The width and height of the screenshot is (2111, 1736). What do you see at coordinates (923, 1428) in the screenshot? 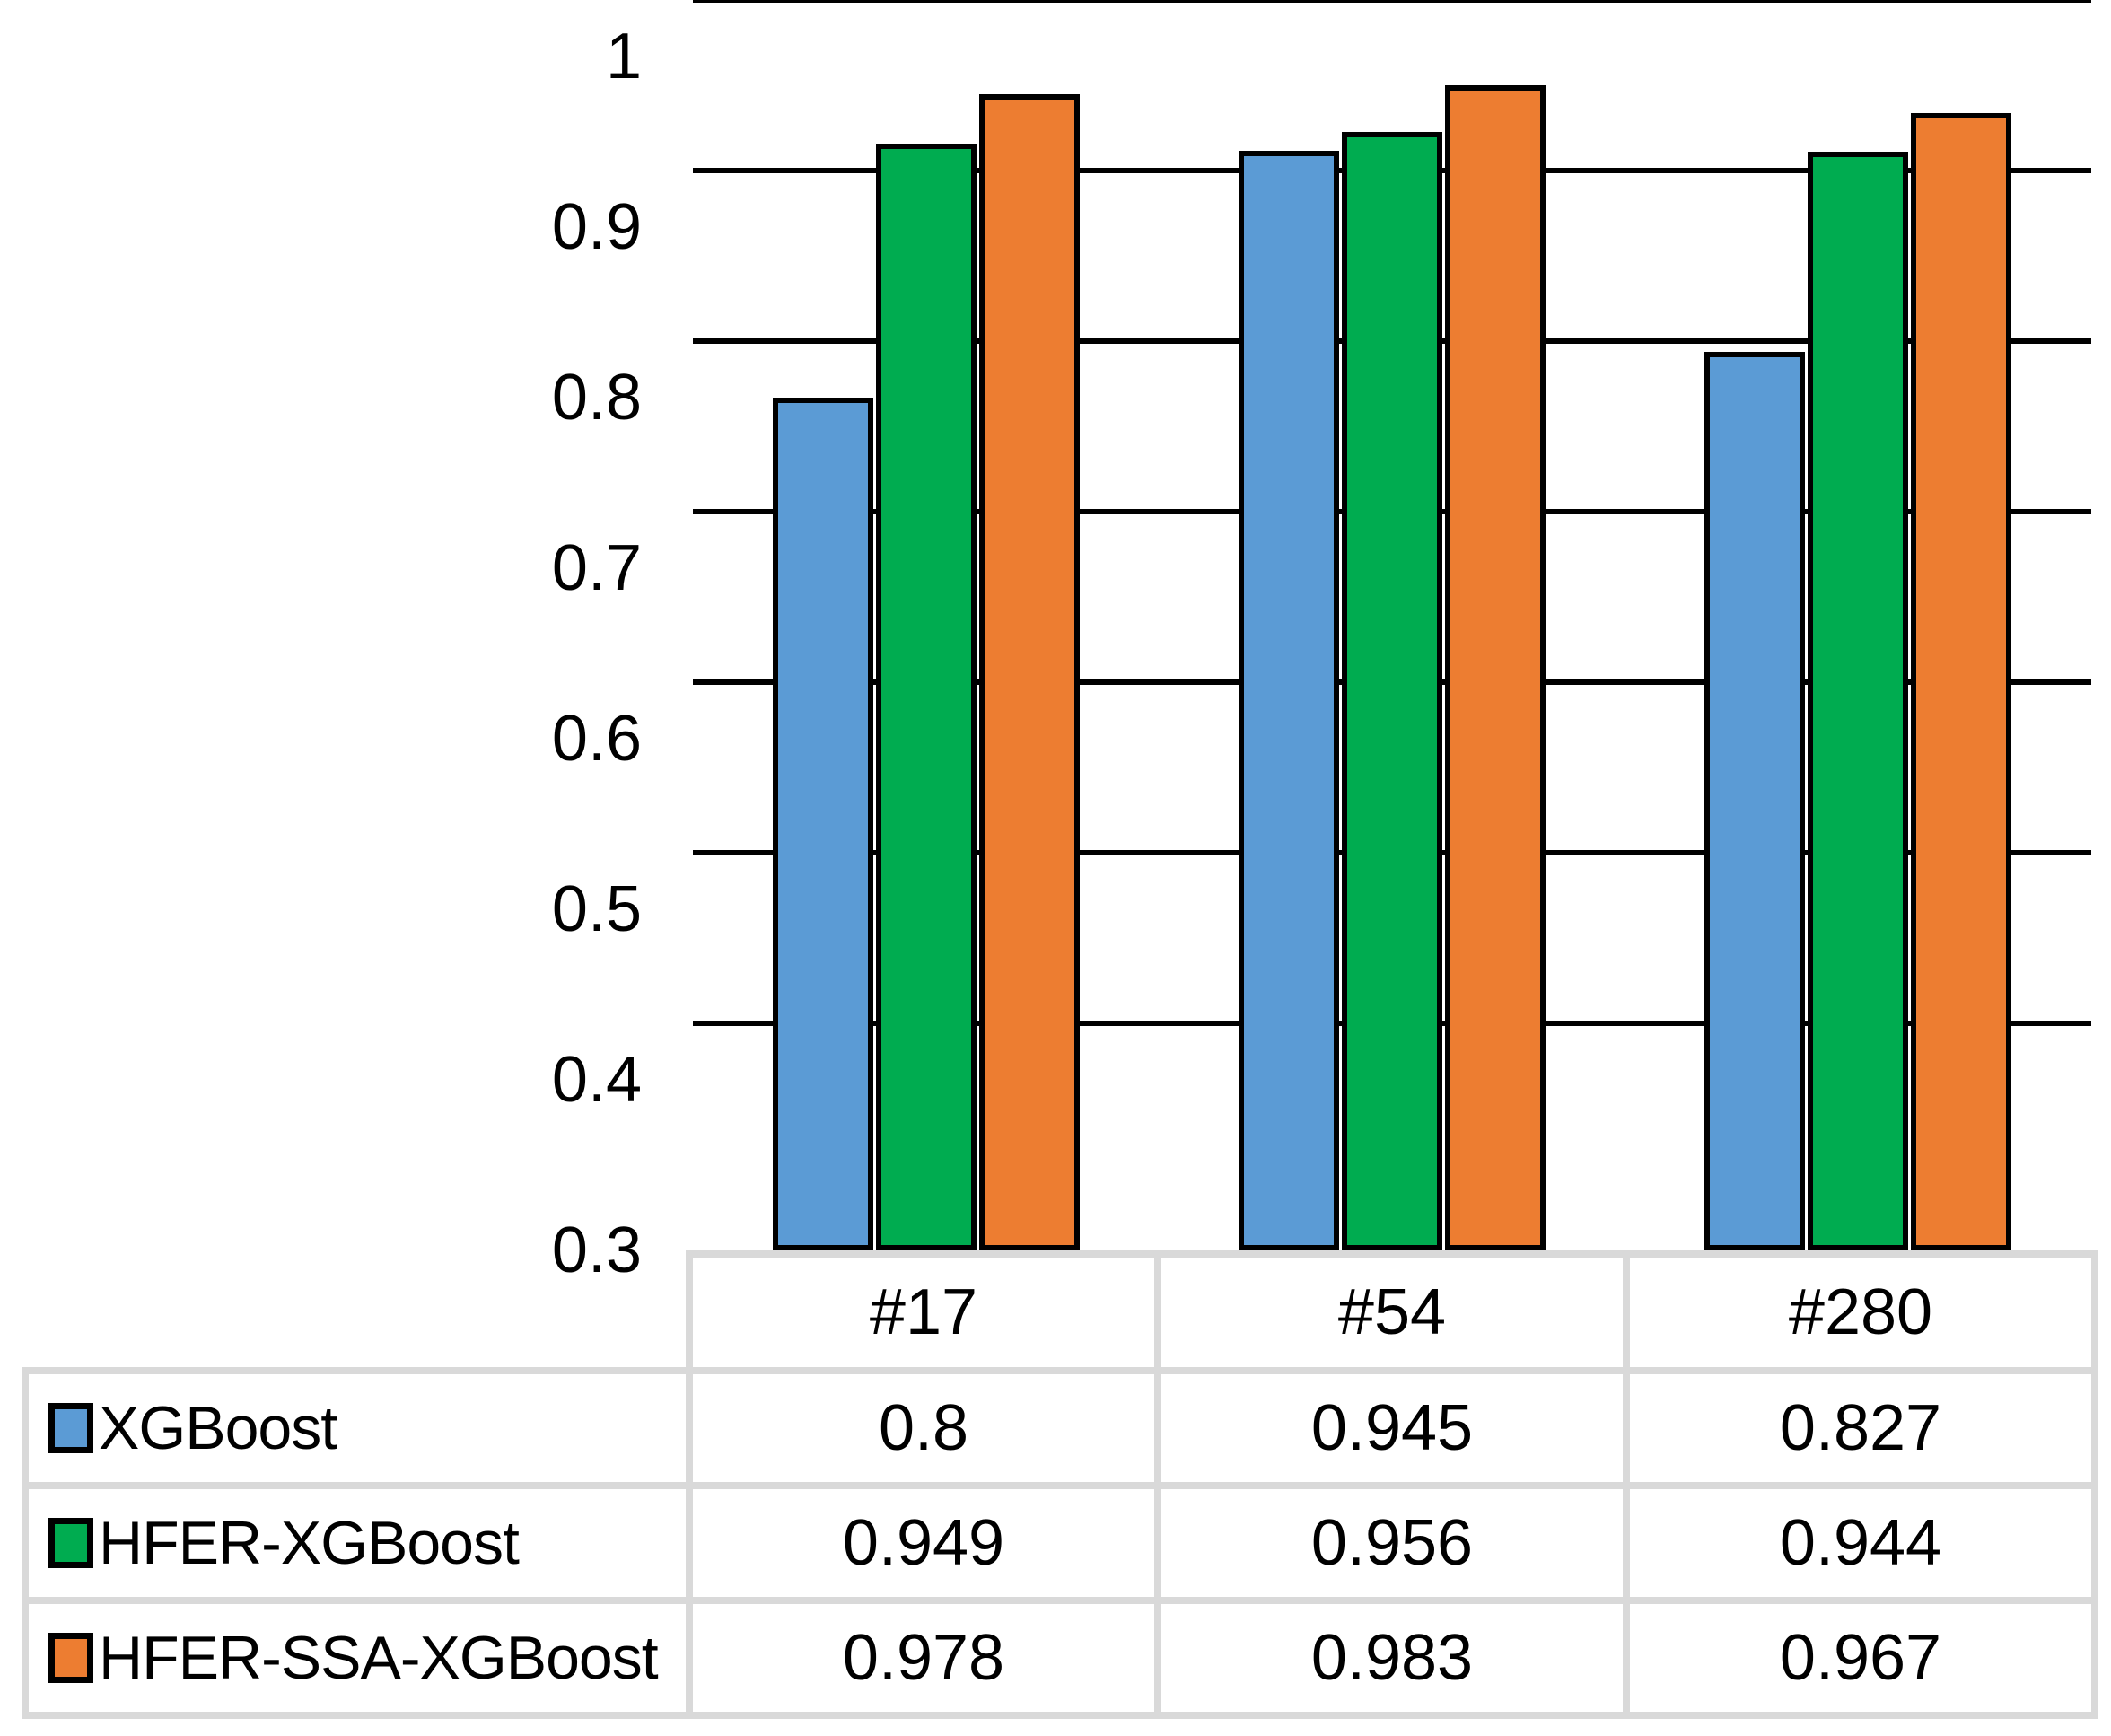
I see `table-value-cell: 0.8` at bounding box center [923, 1428].